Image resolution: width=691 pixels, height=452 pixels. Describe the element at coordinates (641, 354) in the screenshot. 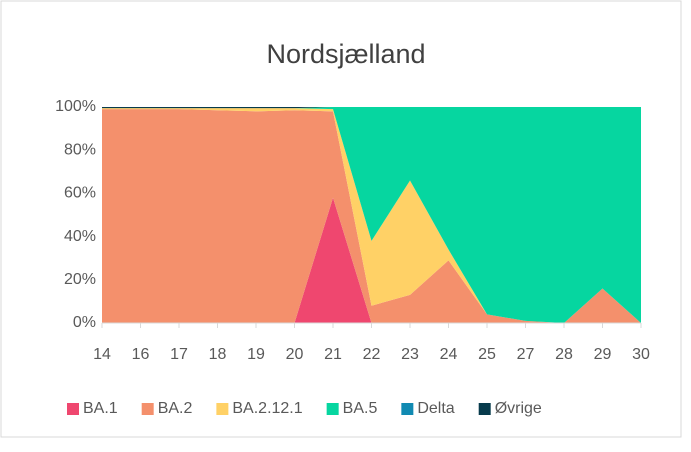

I see `x-tick-label: 30` at that location.